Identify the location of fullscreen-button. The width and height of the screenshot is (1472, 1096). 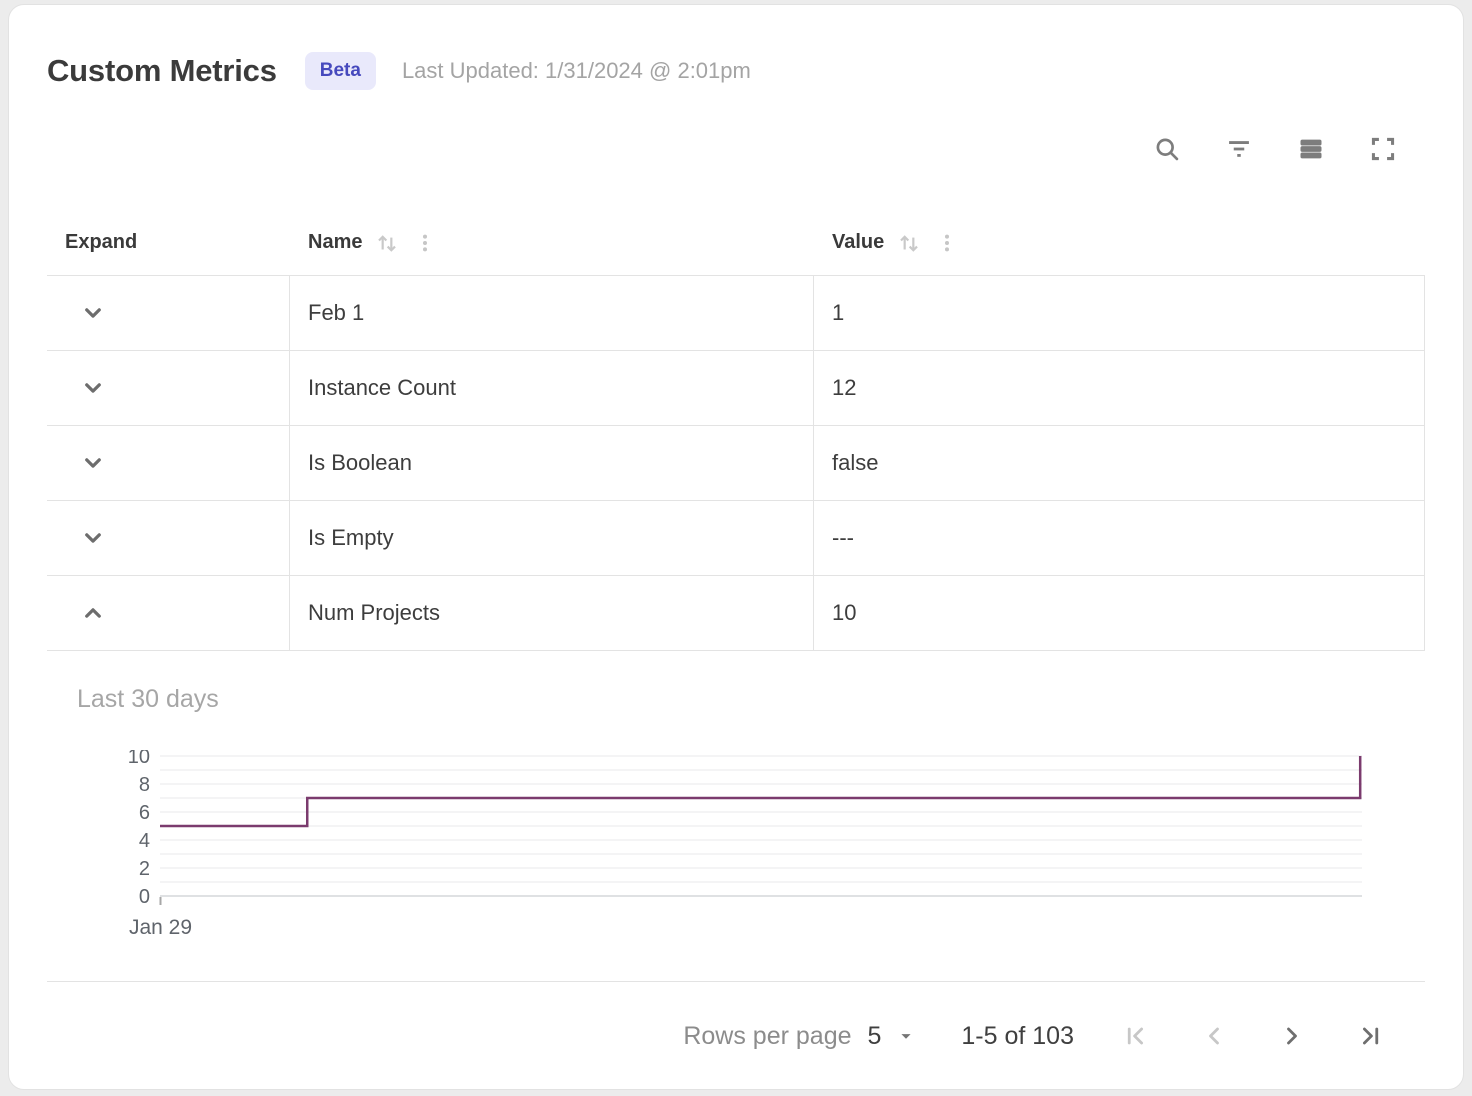
(1383, 149).